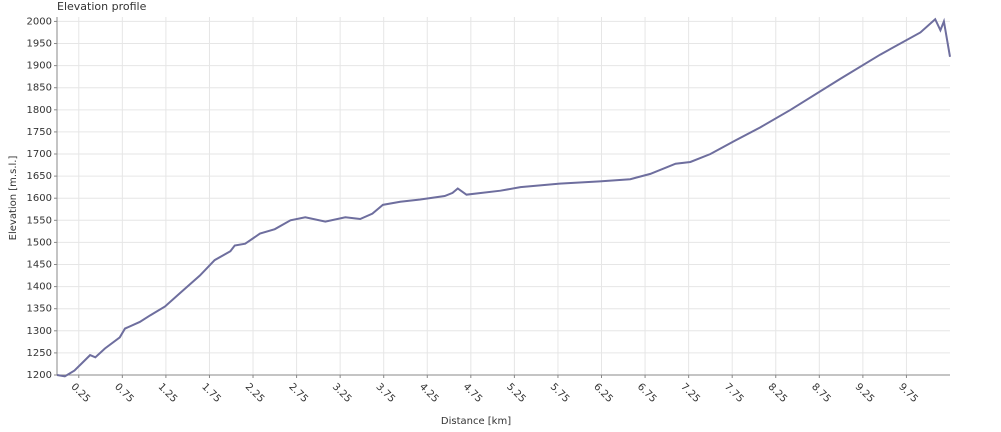 This screenshot has width=1001, height=432. What do you see at coordinates (690, 393) in the screenshot?
I see `x-tick-label: 7.25` at bounding box center [690, 393].